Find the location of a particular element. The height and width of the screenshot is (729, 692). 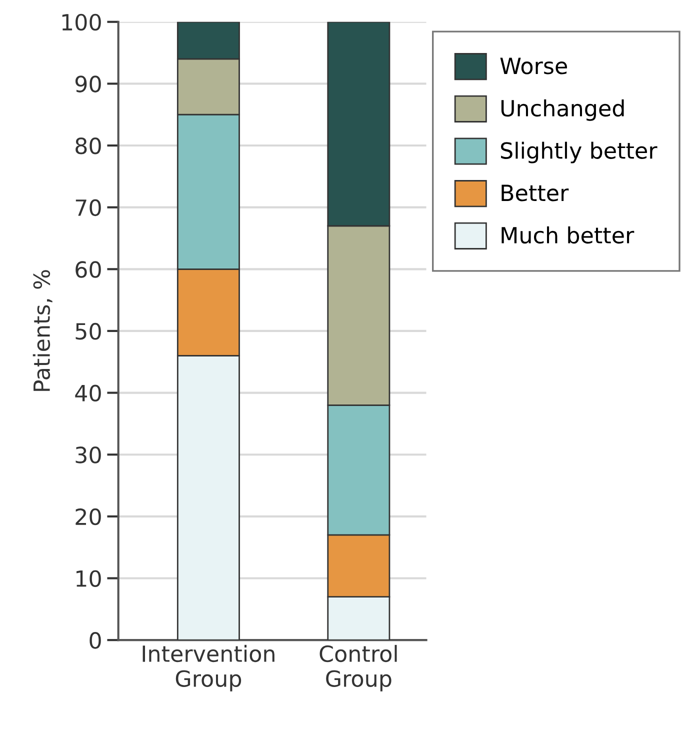

legend-label: Unchanged is located at coordinates (562, 110).